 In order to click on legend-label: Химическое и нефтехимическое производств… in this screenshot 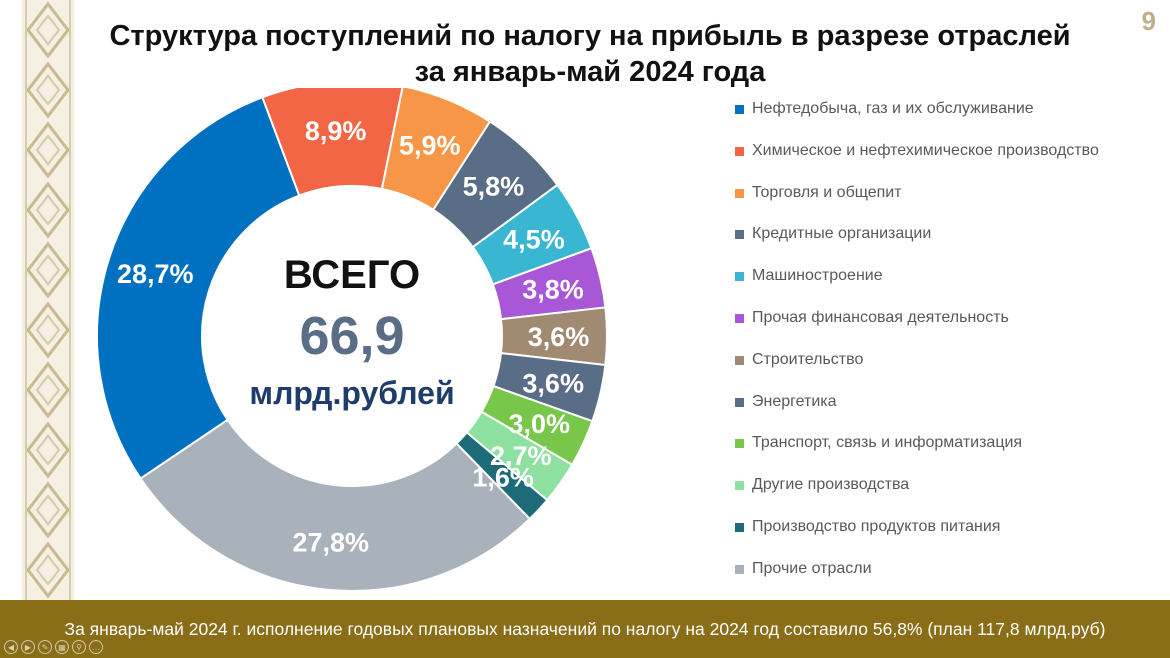, I will do `click(925, 150)`.